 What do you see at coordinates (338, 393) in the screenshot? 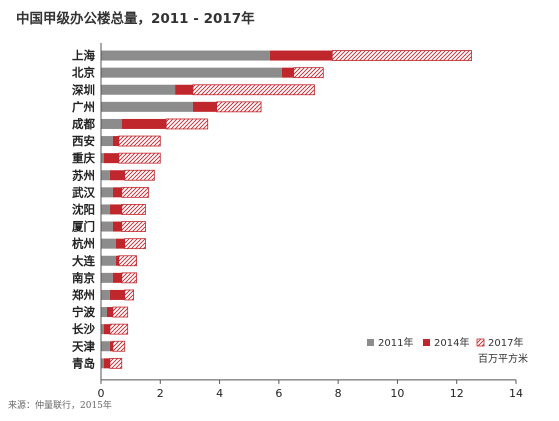
I see `x-tick-label: 8` at bounding box center [338, 393].